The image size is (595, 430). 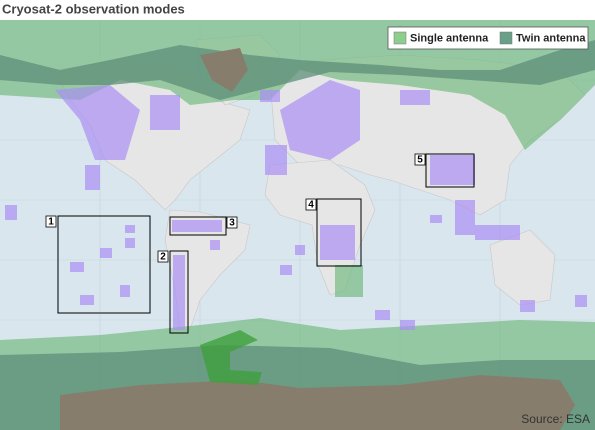 I want to click on region-label: 3, so click(x=232, y=223).